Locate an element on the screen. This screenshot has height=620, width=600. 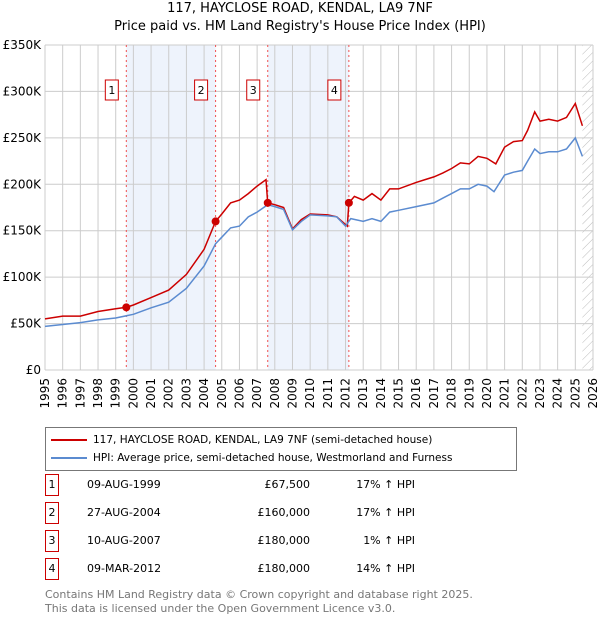
x-tick-label: 2005 is located at coordinates (222, 393).